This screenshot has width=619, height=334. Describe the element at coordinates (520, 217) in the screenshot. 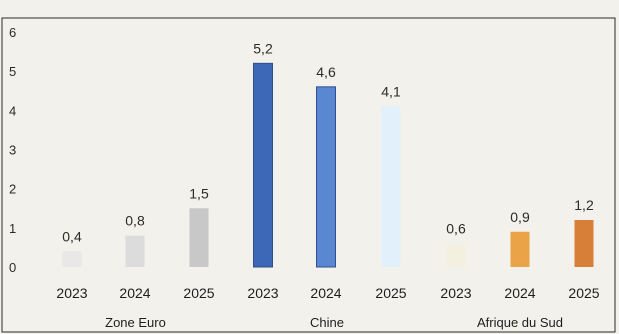

I see `bar-value-label: 0,9` at that location.